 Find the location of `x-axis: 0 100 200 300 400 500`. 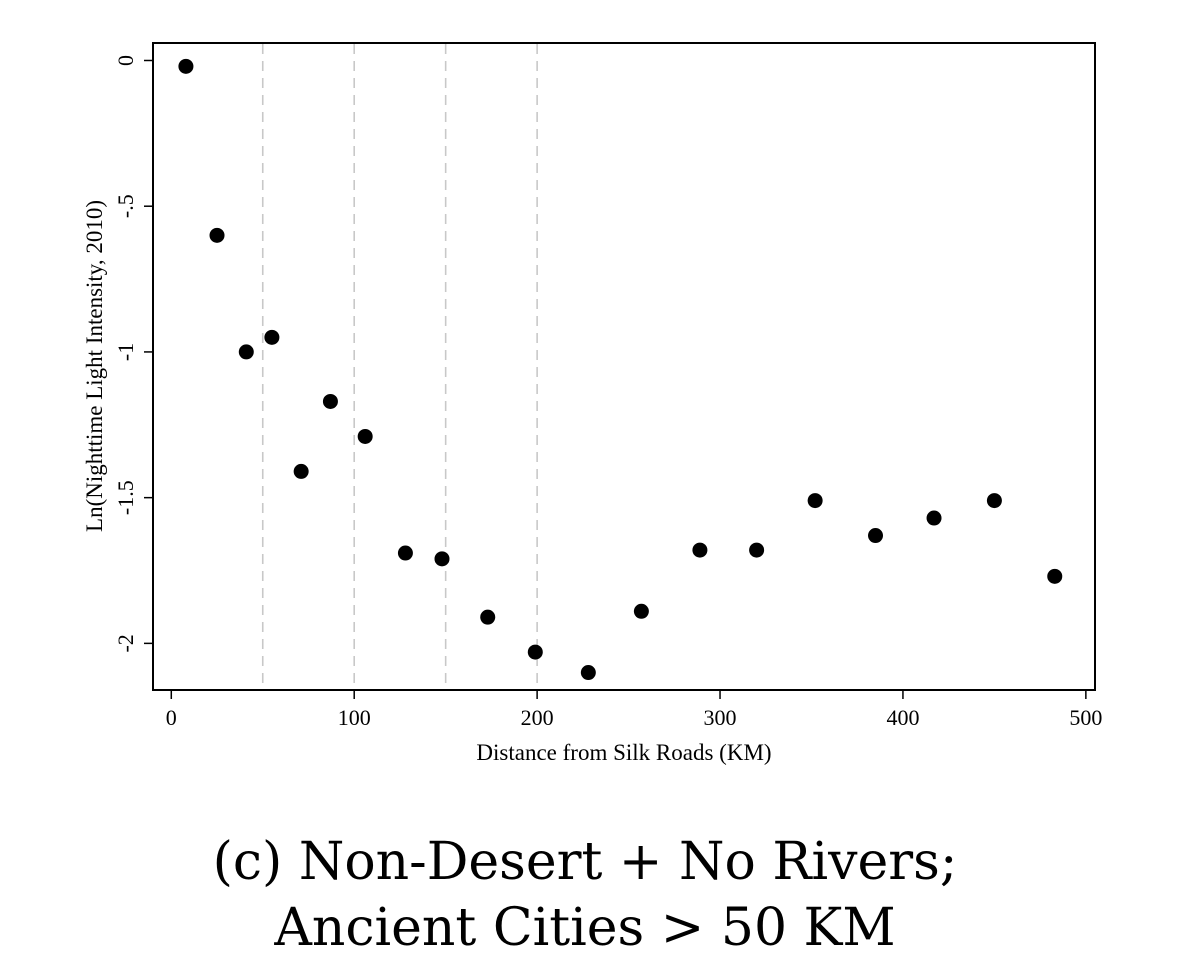

x-axis: 0 100 200 300 400 500 is located at coordinates (634, 710).